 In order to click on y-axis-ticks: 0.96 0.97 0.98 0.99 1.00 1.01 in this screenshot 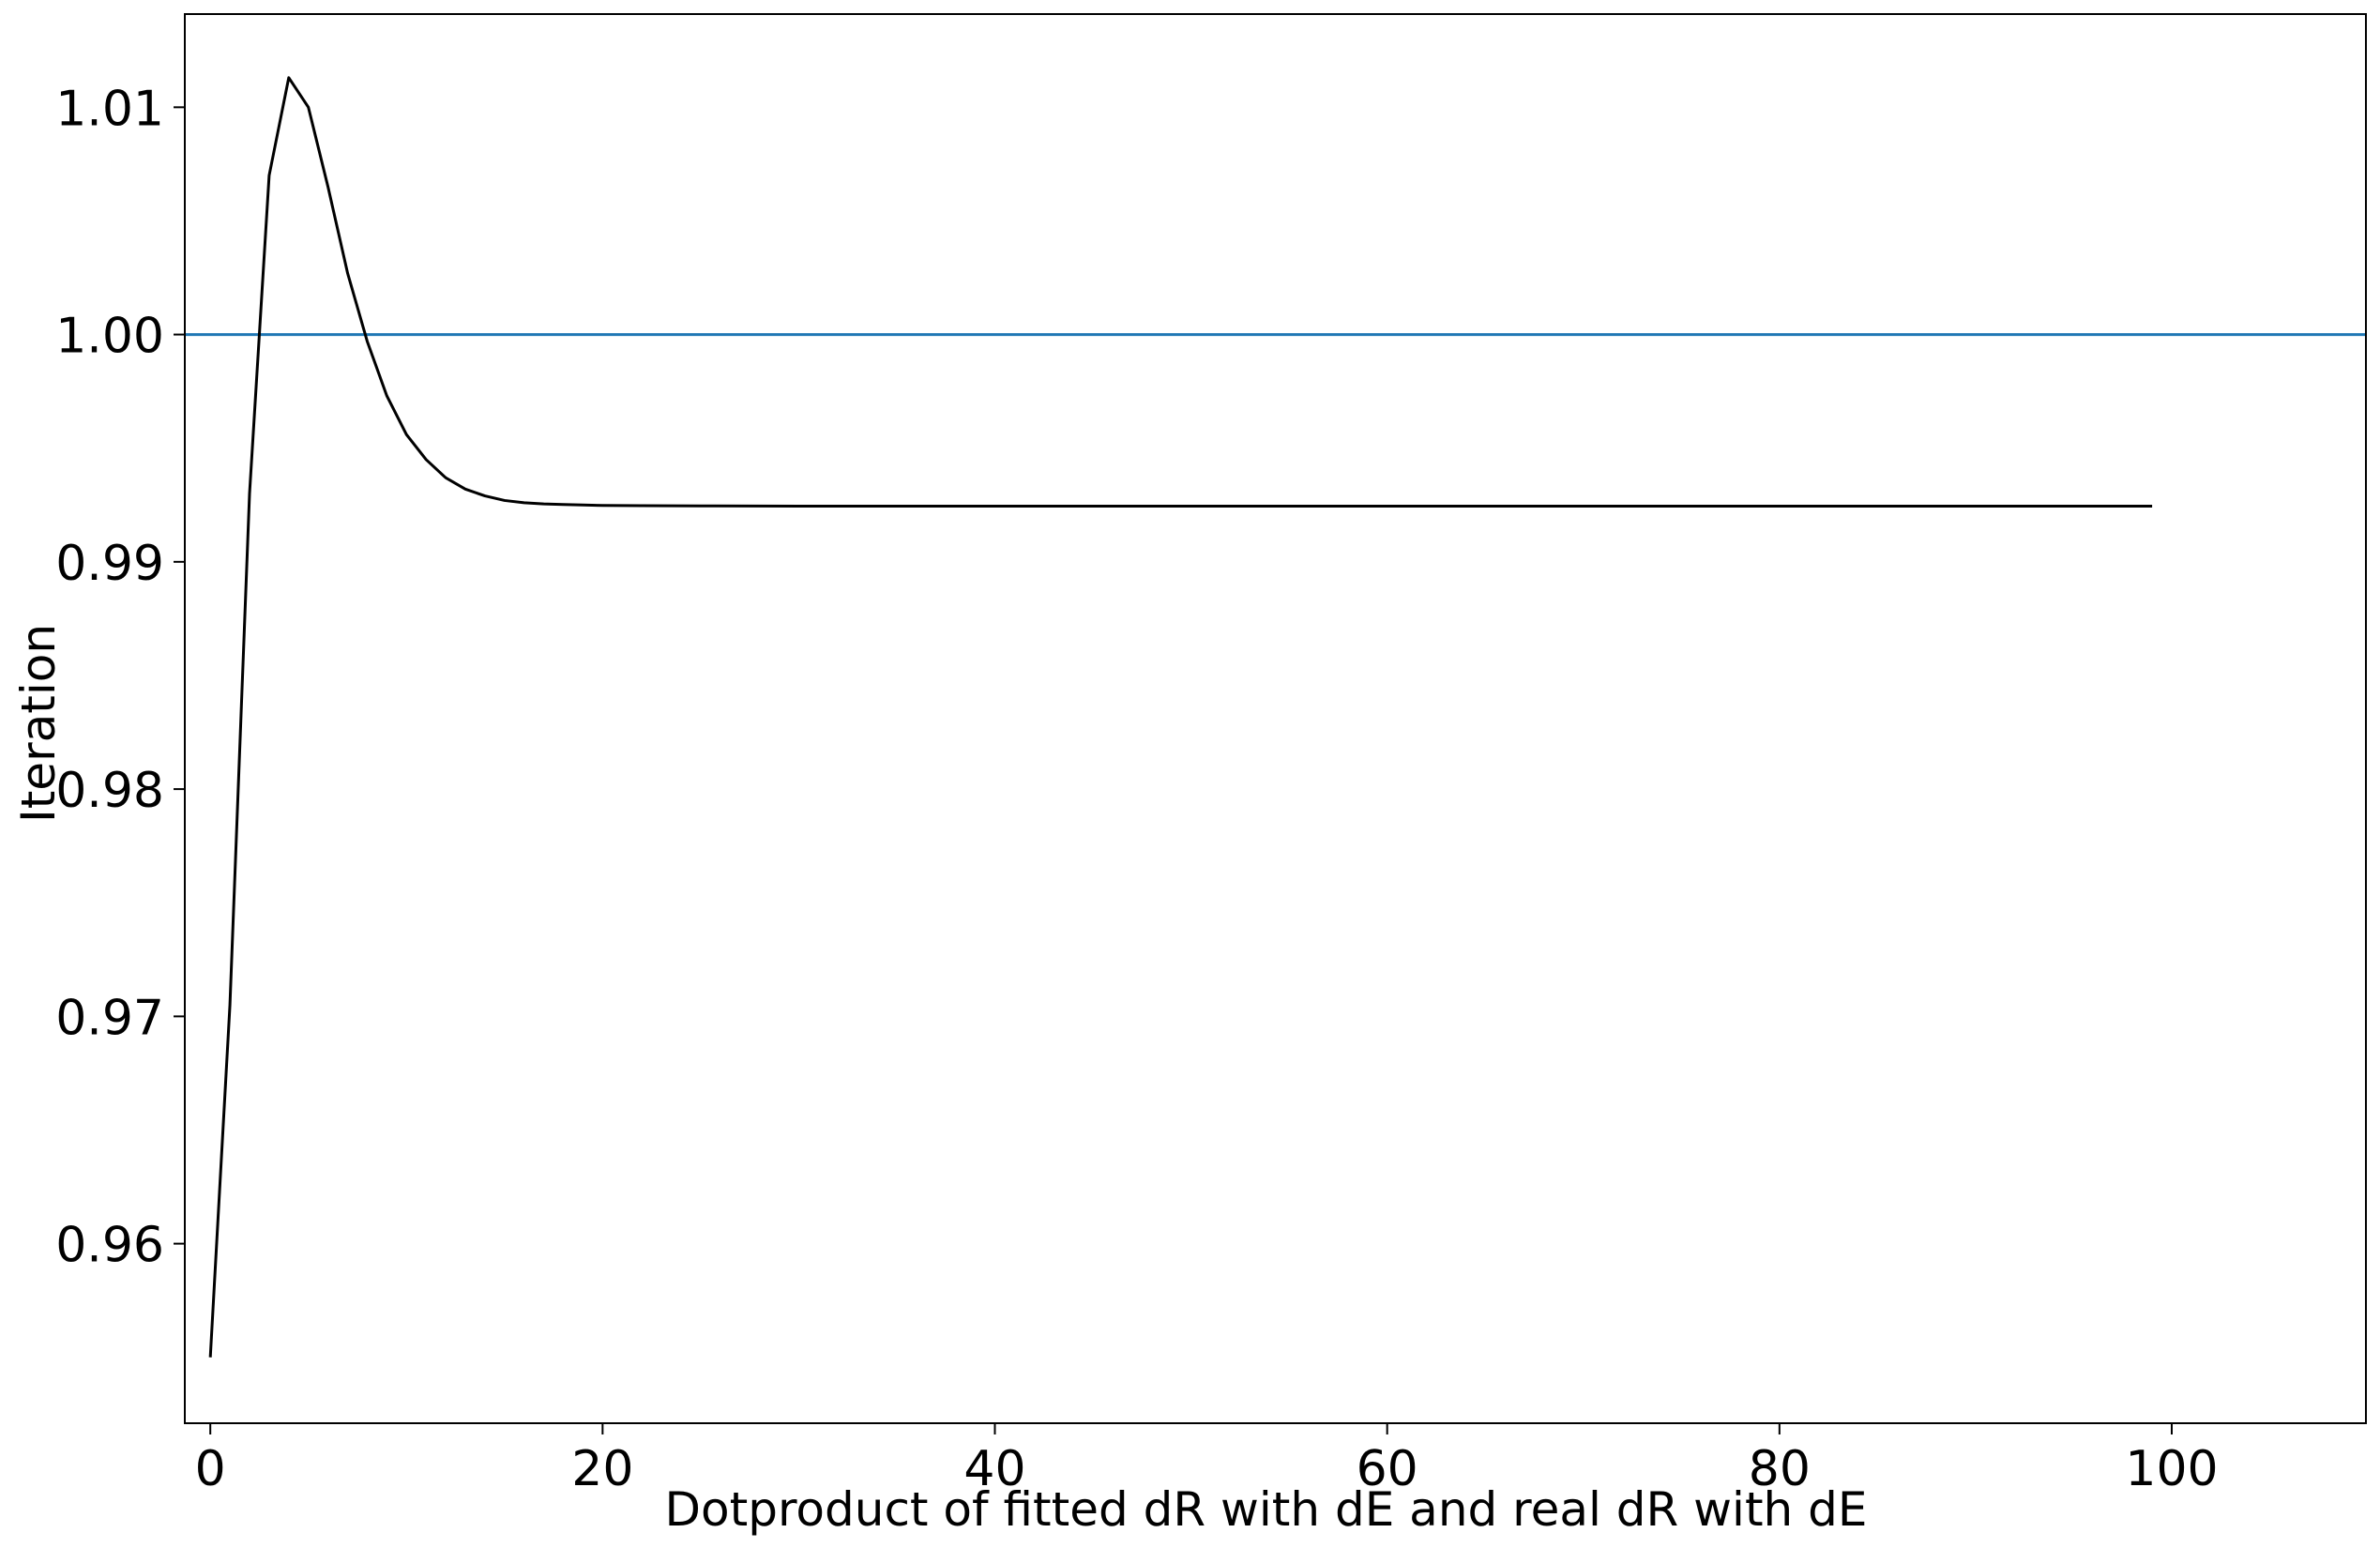, I will do `click(120, 677)`.